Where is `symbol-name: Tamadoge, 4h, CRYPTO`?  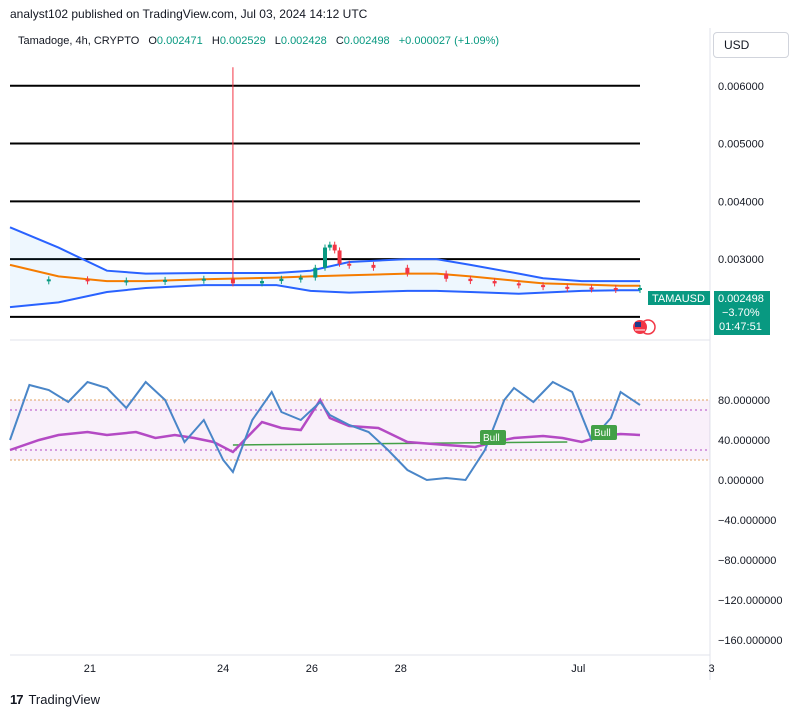 symbol-name: Tamadoge, 4h, CRYPTO is located at coordinates (79, 41).